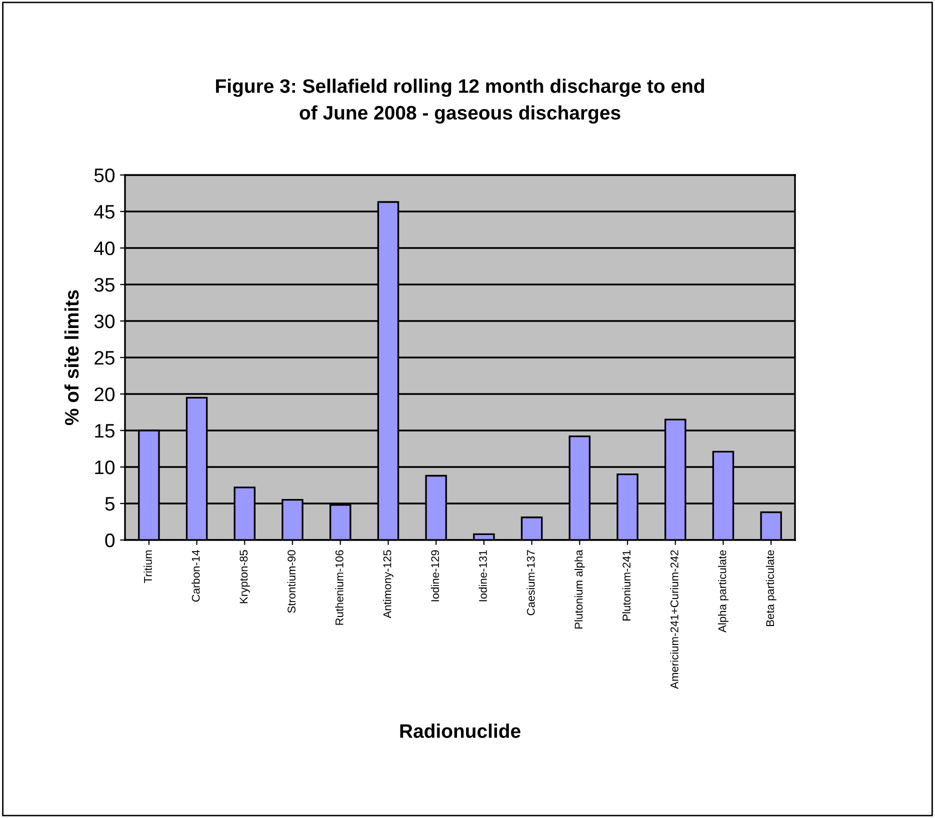 The width and height of the screenshot is (935, 818). Describe the element at coordinates (104, 431) in the screenshot. I see `y-tick-label: 15` at that location.